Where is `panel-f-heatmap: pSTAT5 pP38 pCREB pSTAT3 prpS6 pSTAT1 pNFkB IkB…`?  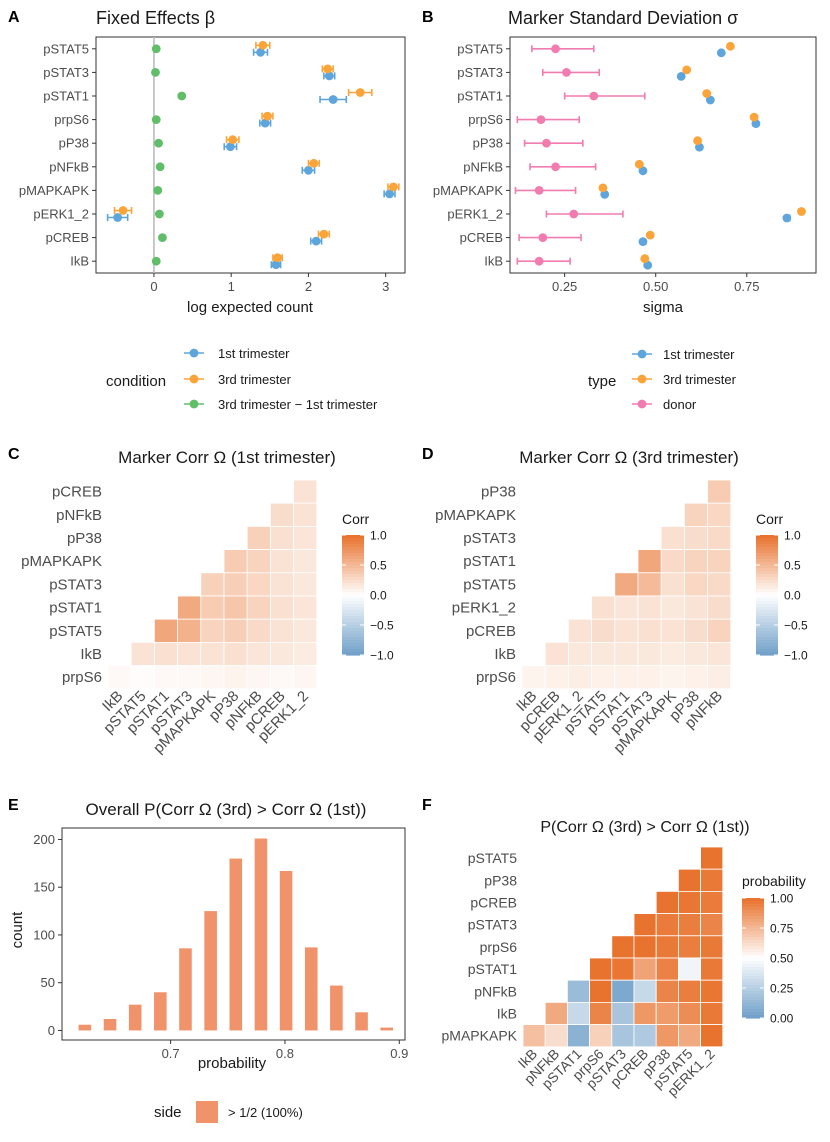
panel-f-heatmap: pSTAT5 pP38 pCREB pSTAT3 prpS6 pSTAT1 pNFkB IkB… is located at coordinates (583, 972).